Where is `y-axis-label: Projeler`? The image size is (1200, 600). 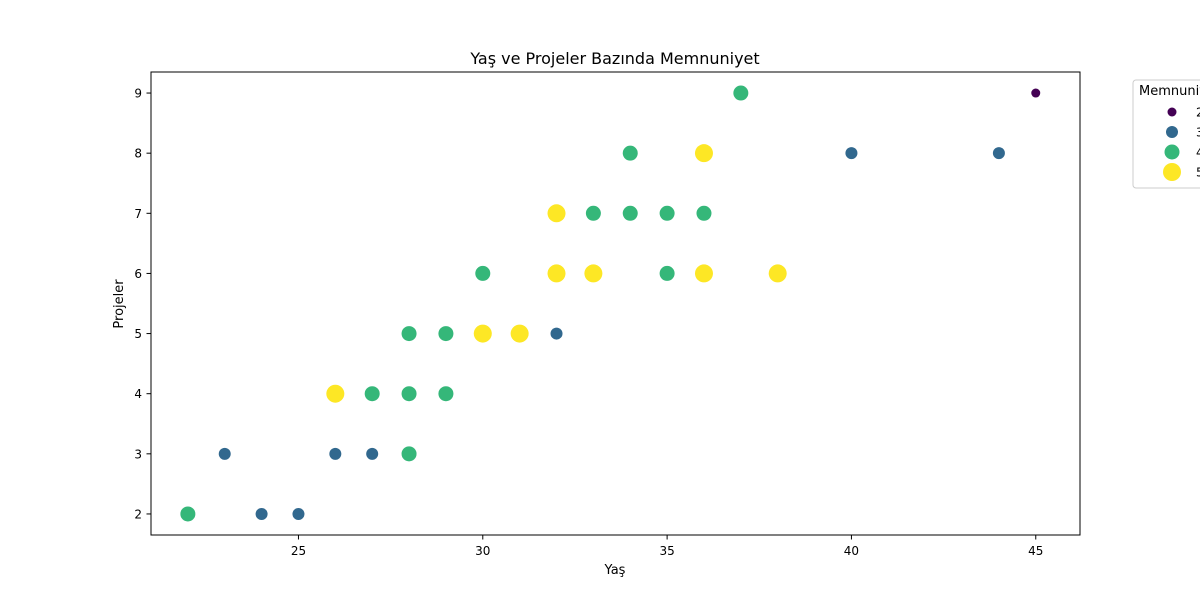
y-axis-label: Projeler is located at coordinates (119, 304).